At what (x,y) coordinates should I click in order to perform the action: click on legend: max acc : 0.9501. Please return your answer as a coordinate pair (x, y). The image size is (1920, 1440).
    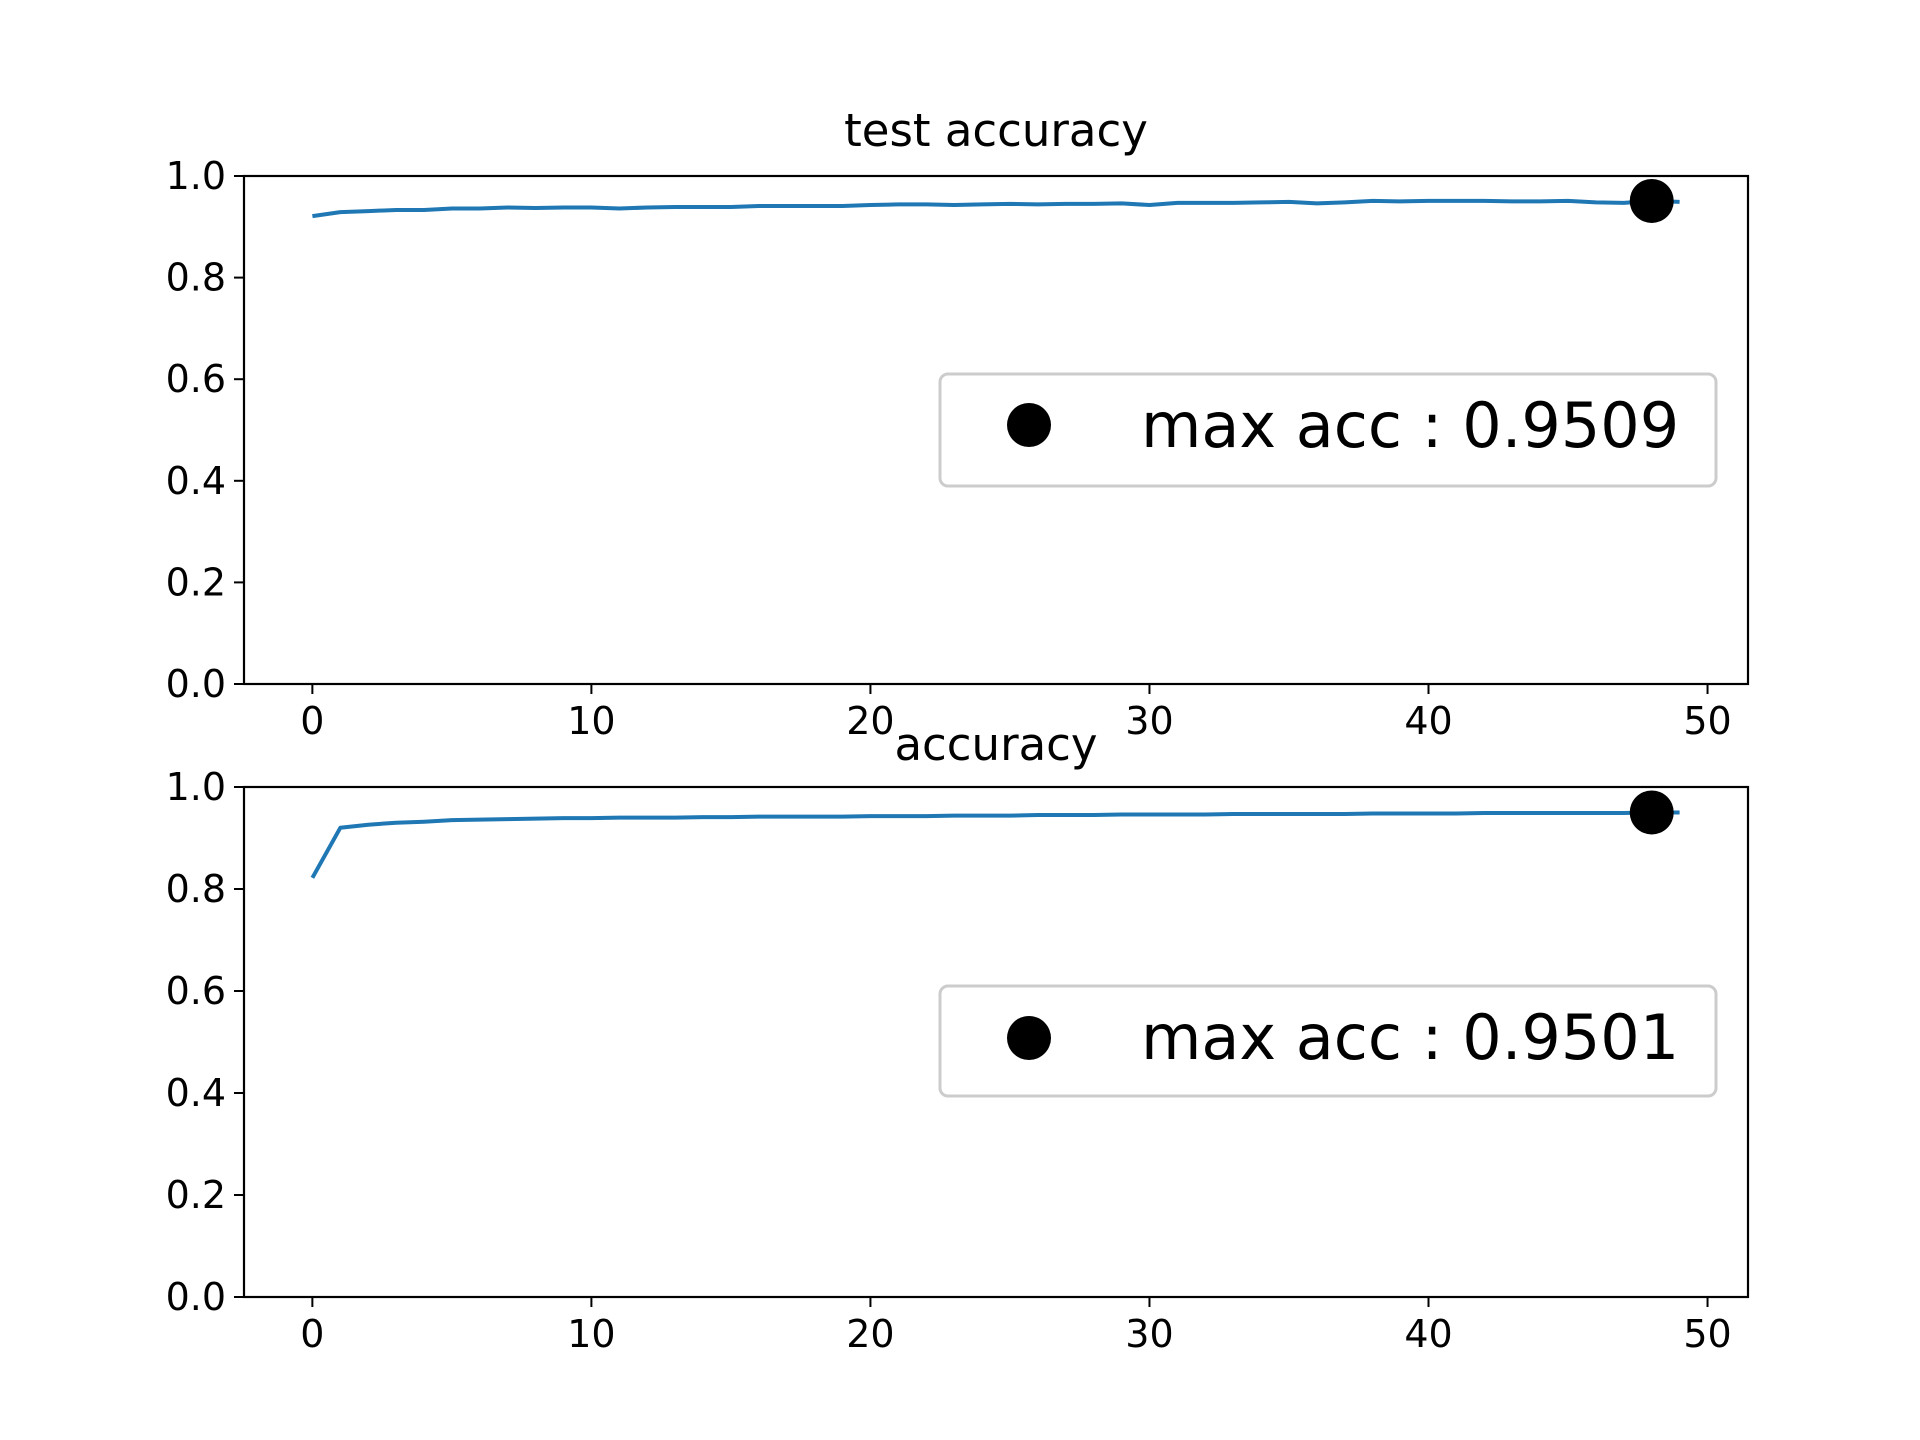
    Looking at the image, I should click on (1328, 1041).